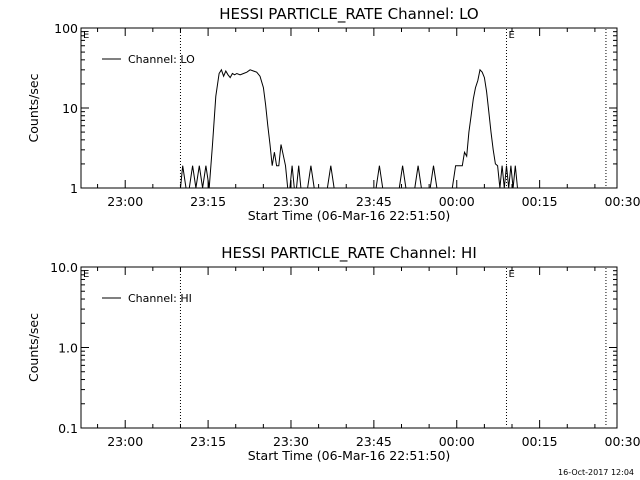  What do you see at coordinates (66, 28) in the screenshot?
I see `y-tick-label: 100` at bounding box center [66, 28].